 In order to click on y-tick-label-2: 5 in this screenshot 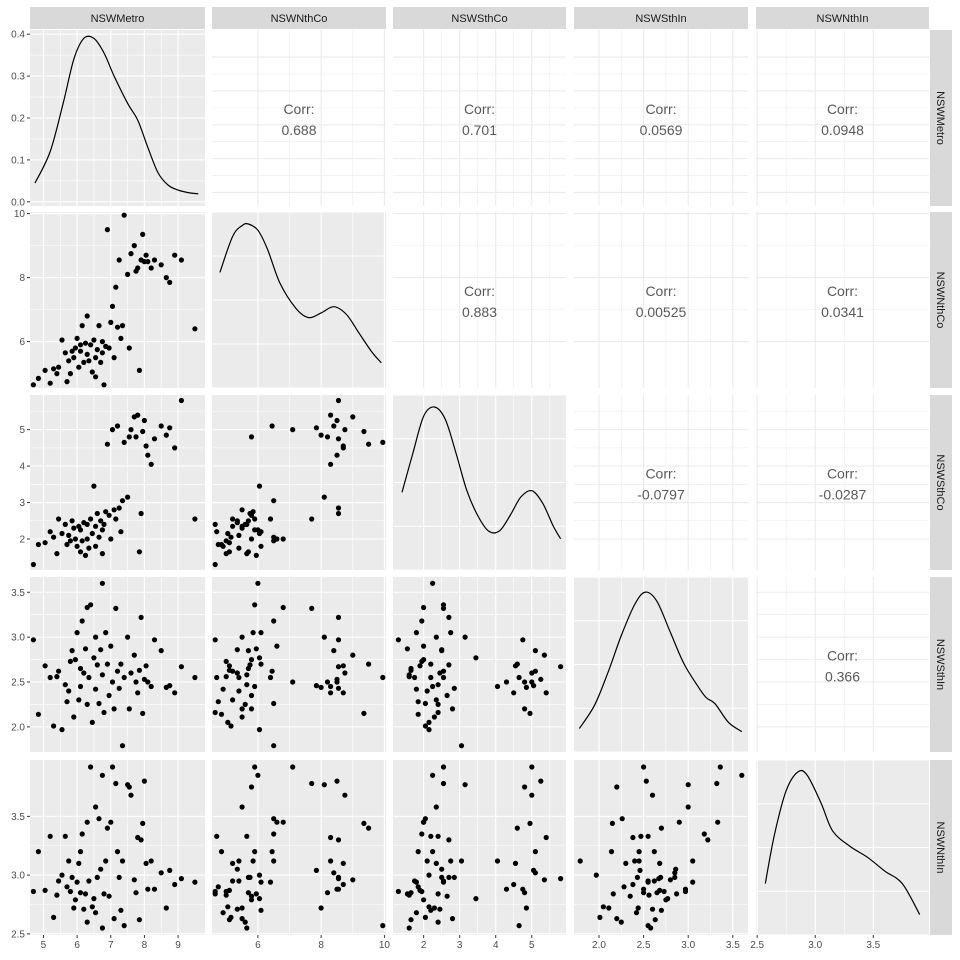, I will do `click(22, 430)`.